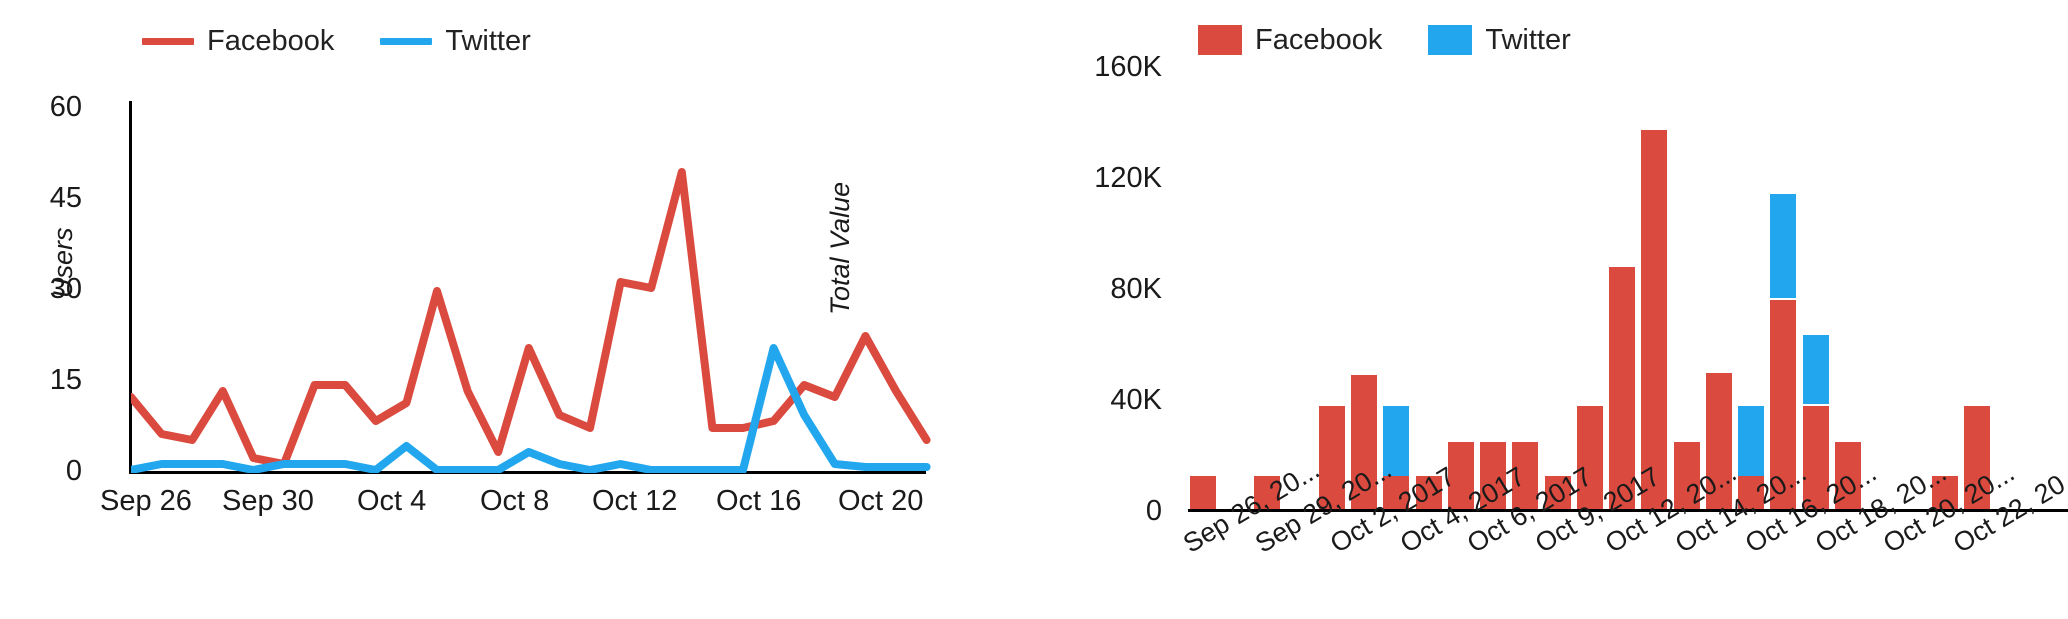 The height and width of the screenshot is (619, 2068). I want to click on bar-chart-legend: Facebook Twitter, so click(1384, 40).